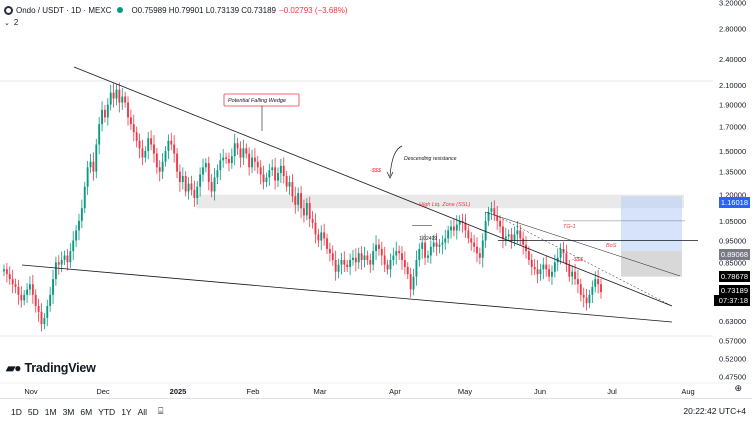 The width and height of the screenshot is (752, 424). I want to click on timeframe-ytd: YTD, so click(107, 411).